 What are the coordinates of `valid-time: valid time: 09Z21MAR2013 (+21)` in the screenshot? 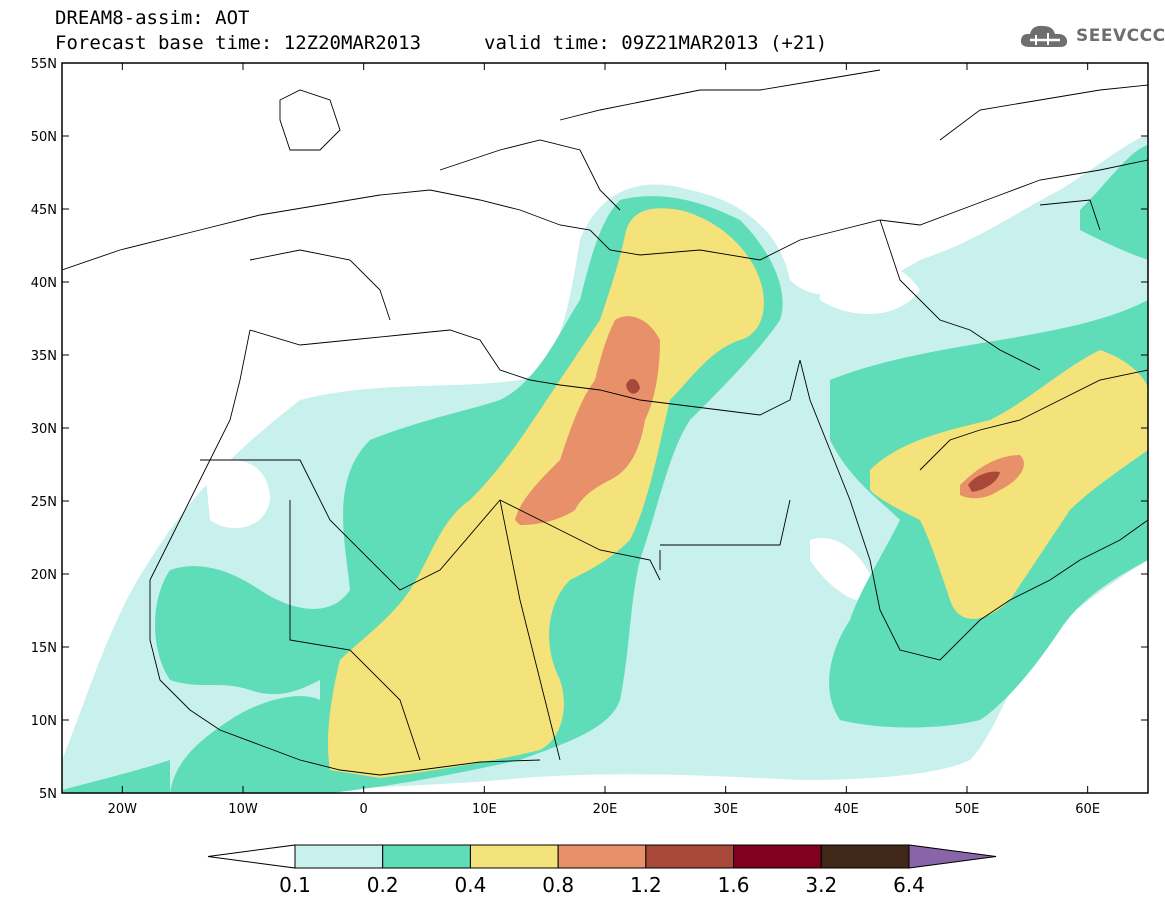 It's located at (656, 43).